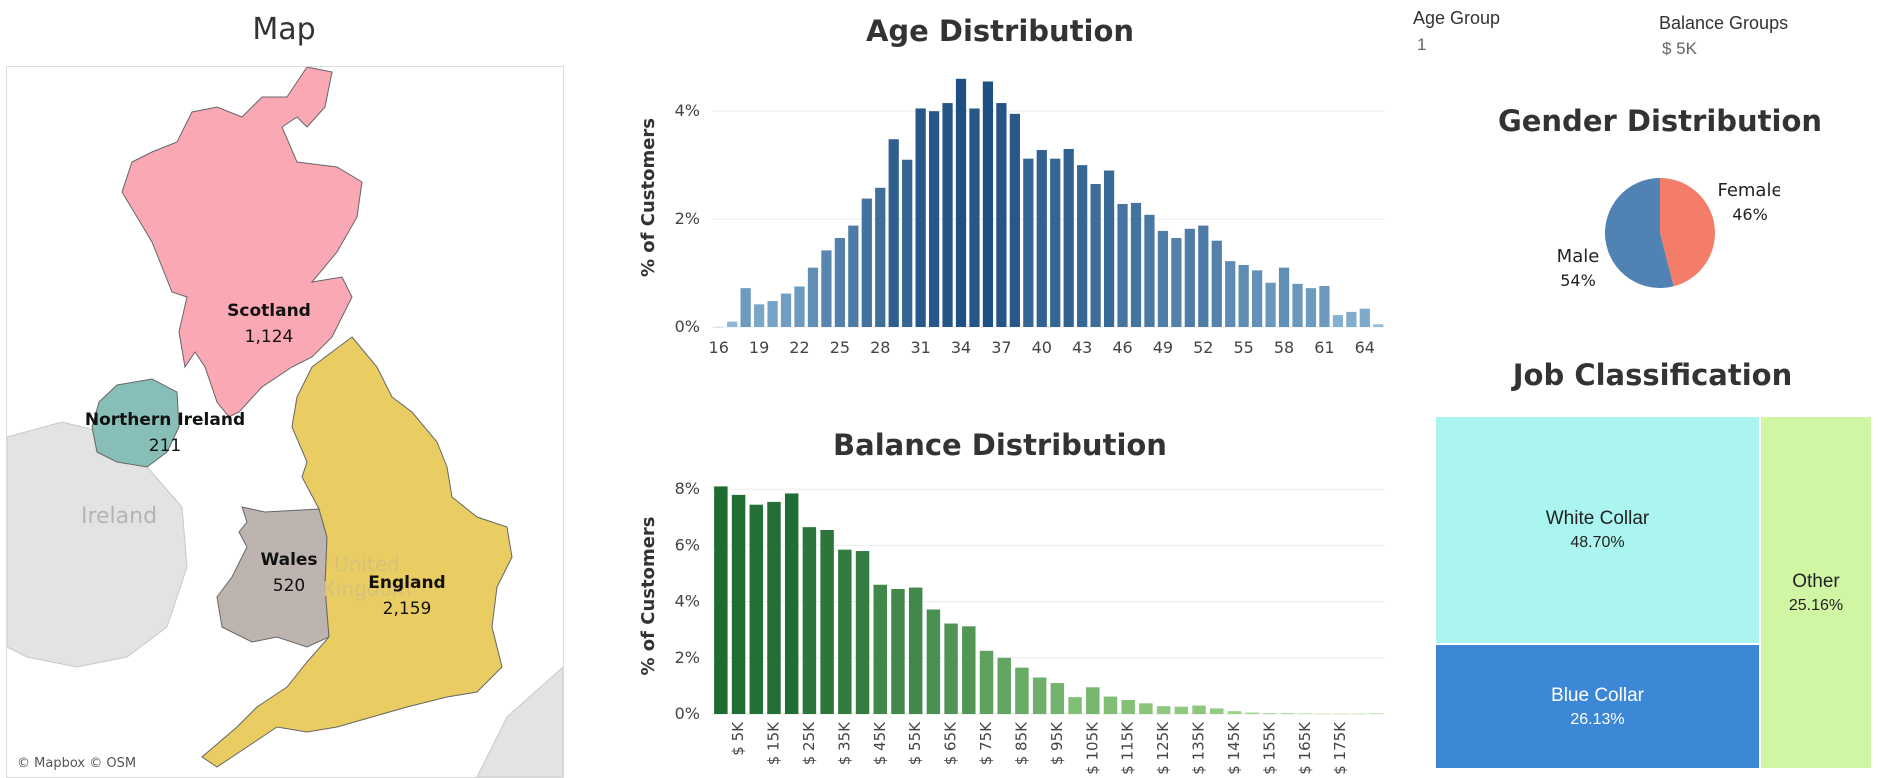 This screenshot has width=1880, height=778. I want to click on treemap-cell-white-collar: White Collar 48.70%, so click(1598, 531).